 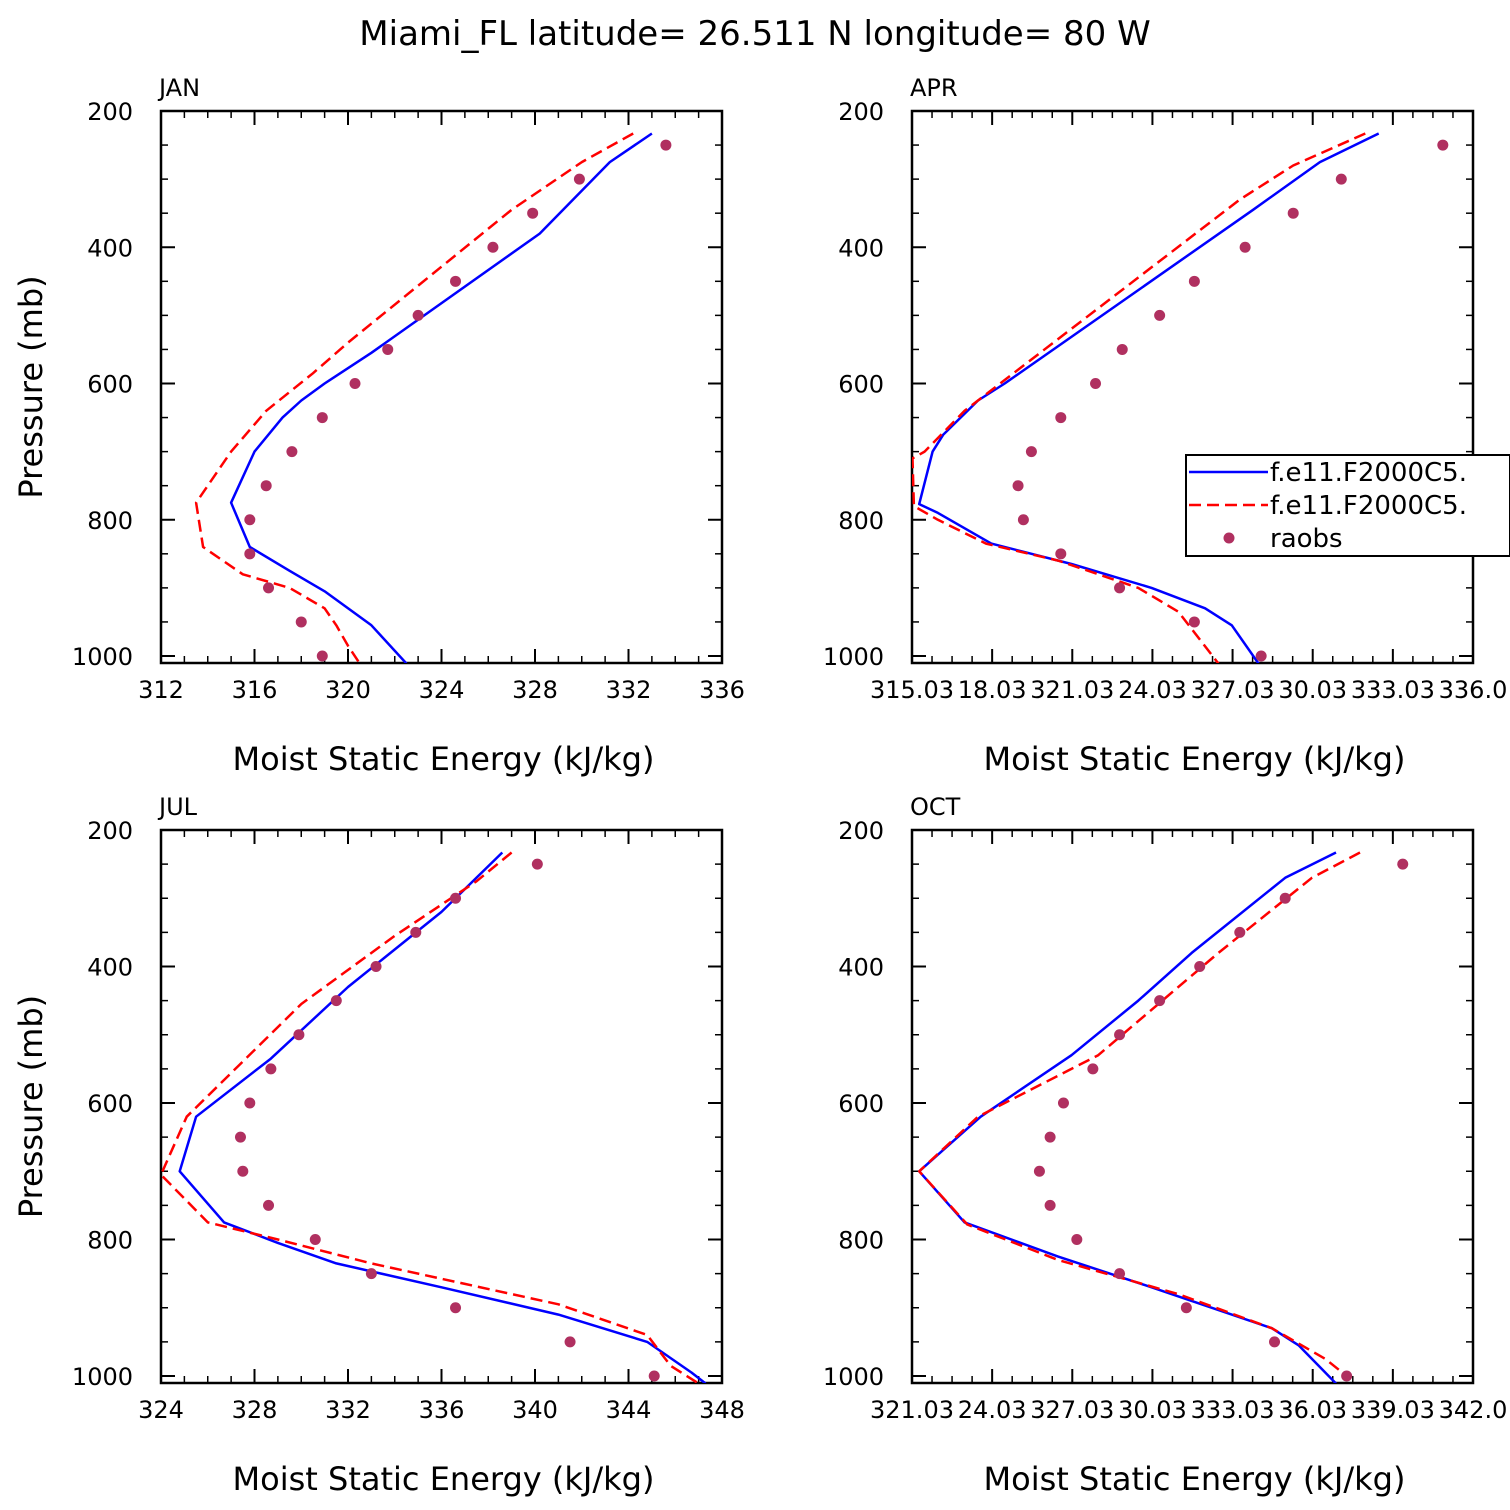 I want to click on x-tick-label: 320, so click(x=348, y=690).